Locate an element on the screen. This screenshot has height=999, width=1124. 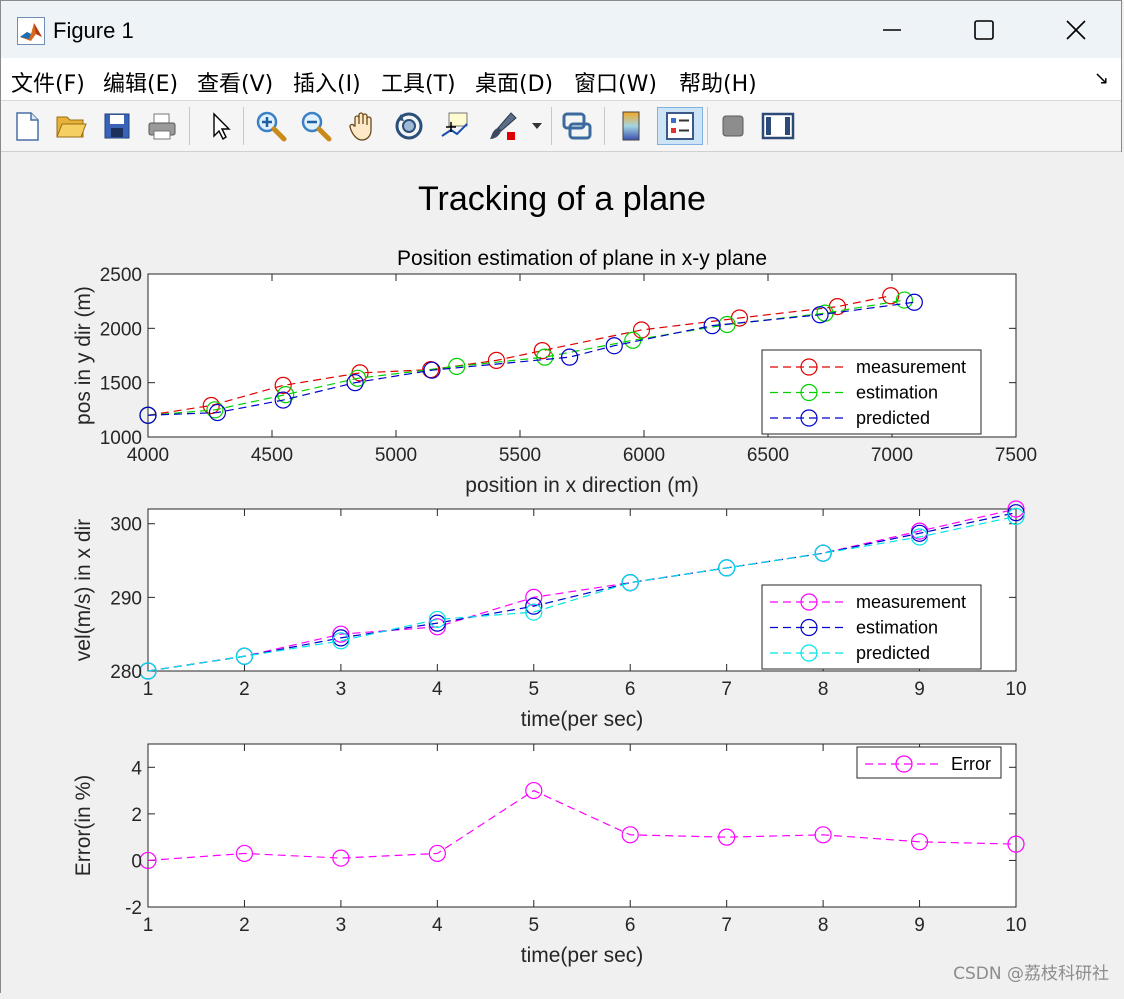
menu-desktop: 桌面(D) is located at coordinates (514, 84).